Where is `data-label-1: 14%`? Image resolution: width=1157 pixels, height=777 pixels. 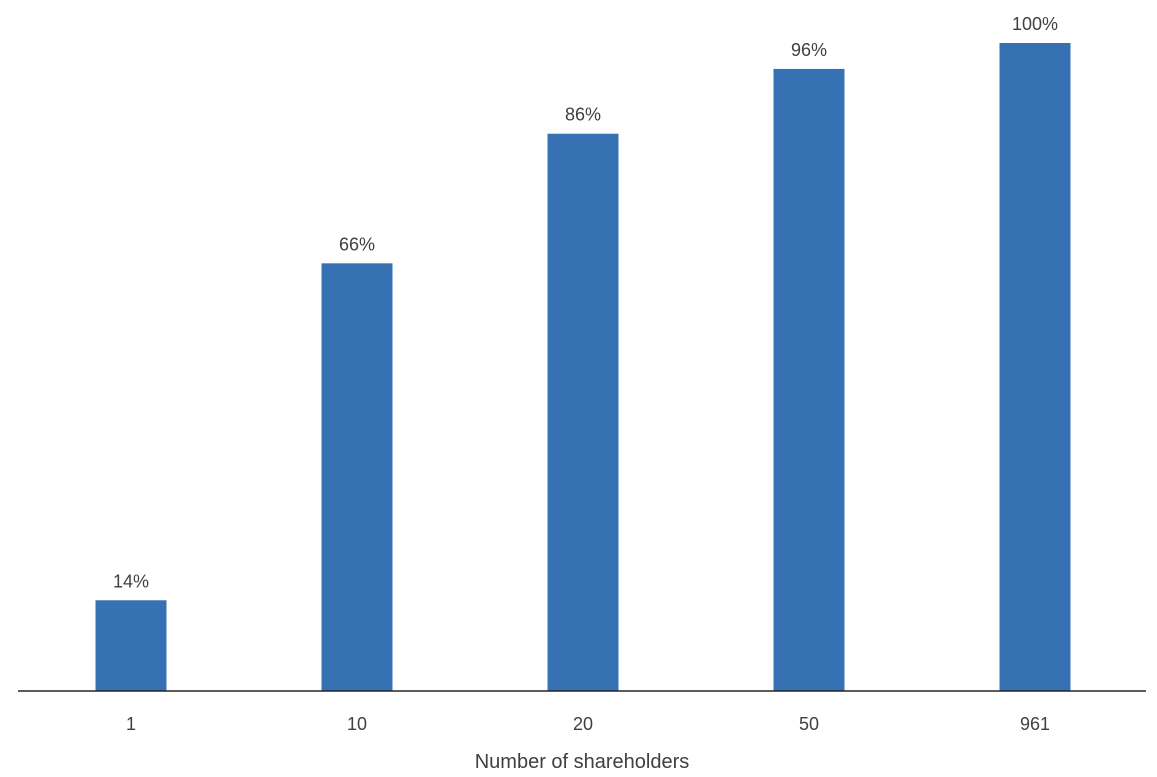
data-label-1: 14% is located at coordinates (131, 581).